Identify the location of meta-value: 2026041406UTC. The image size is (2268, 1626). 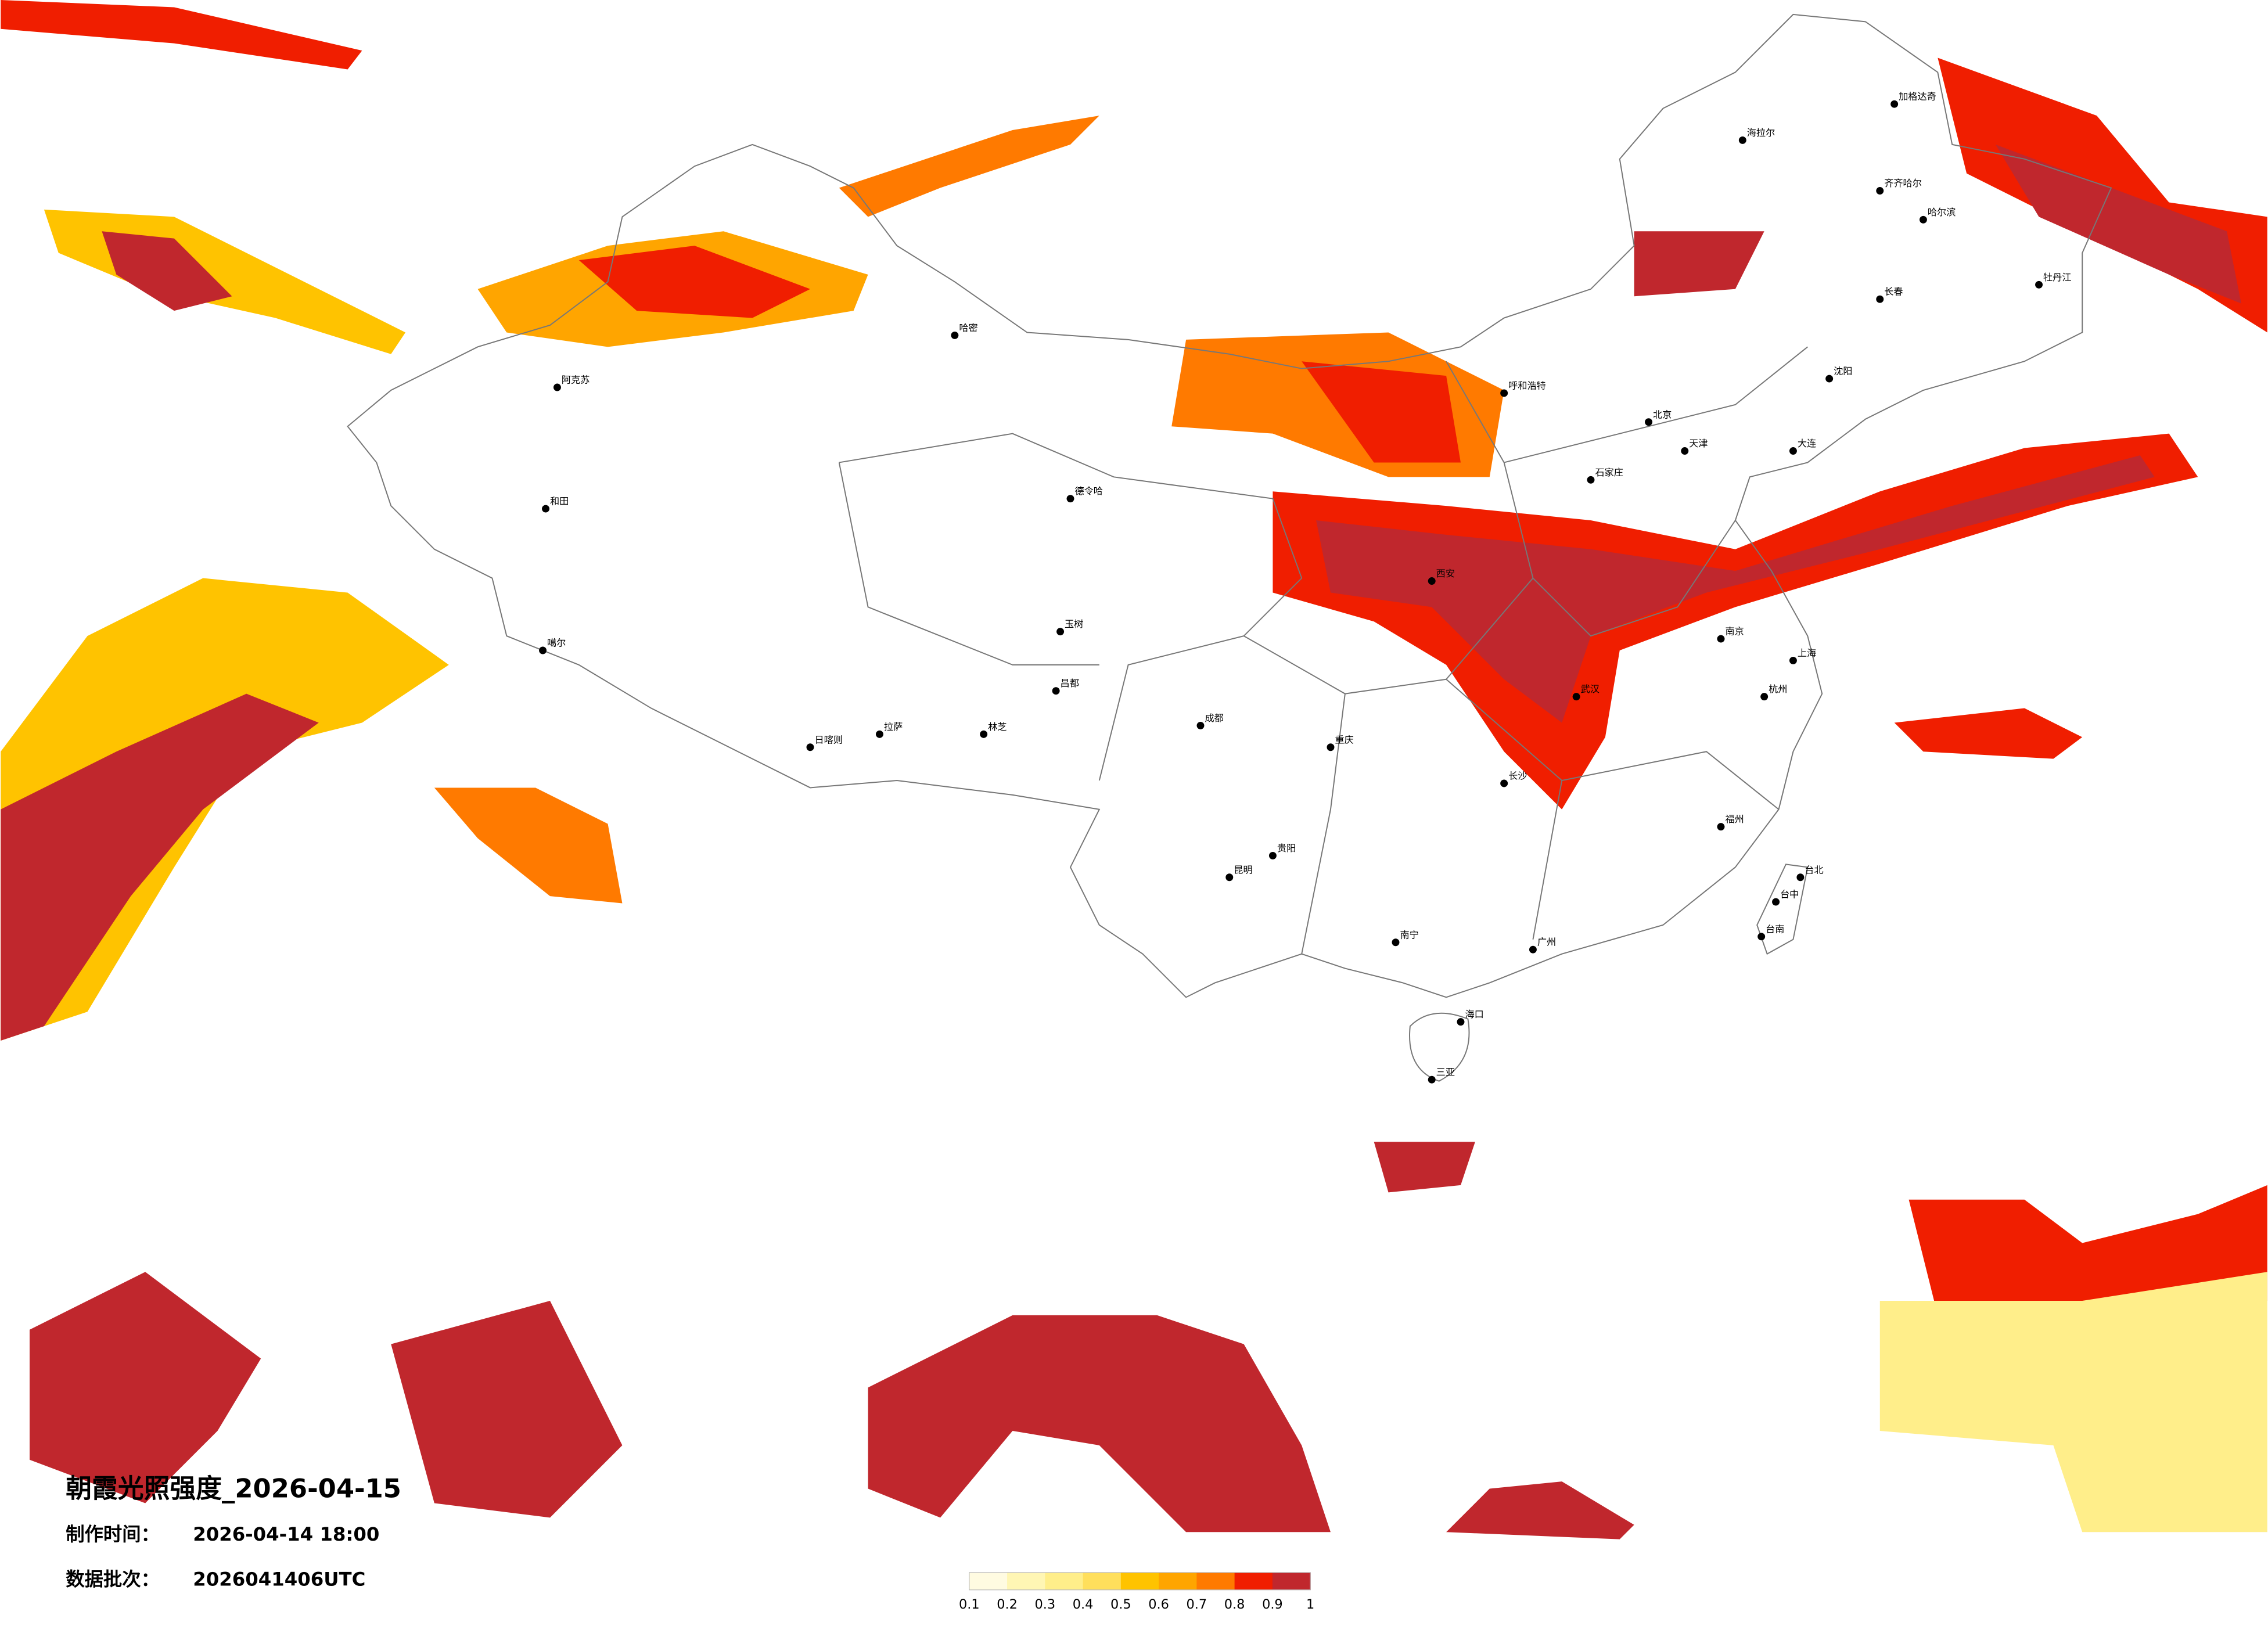
(279, 1579).